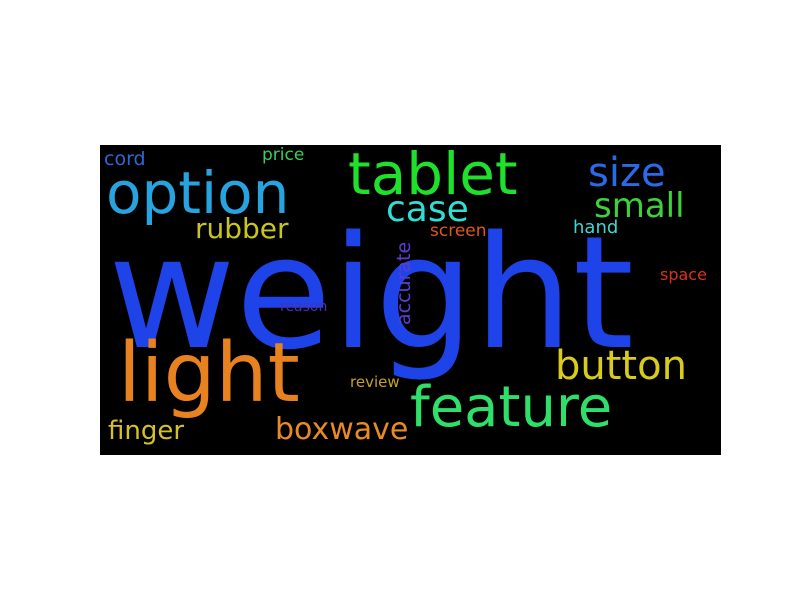 This screenshot has width=800, height=600. What do you see at coordinates (198, 193) in the screenshot?
I see `word-option: option` at bounding box center [198, 193].